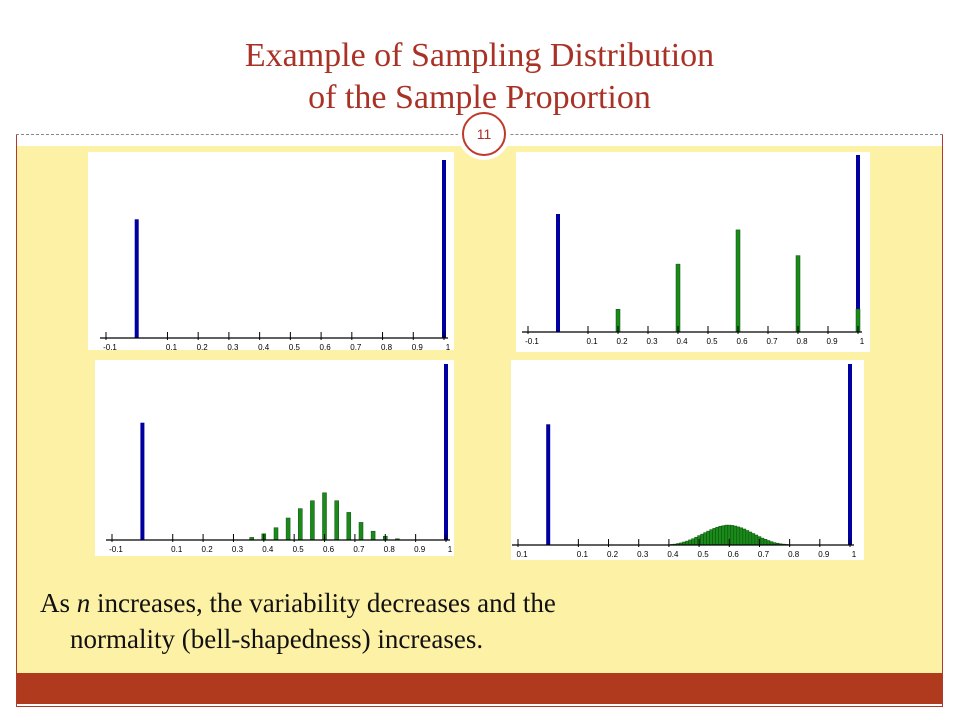 The width and height of the screenshot is (960, 720). I want to click on chart-top-left: -0.1 0.1 0.2 0.3 0.4 0.5 0.6 0.7 0.8 0.9 1, so click(275, 255).